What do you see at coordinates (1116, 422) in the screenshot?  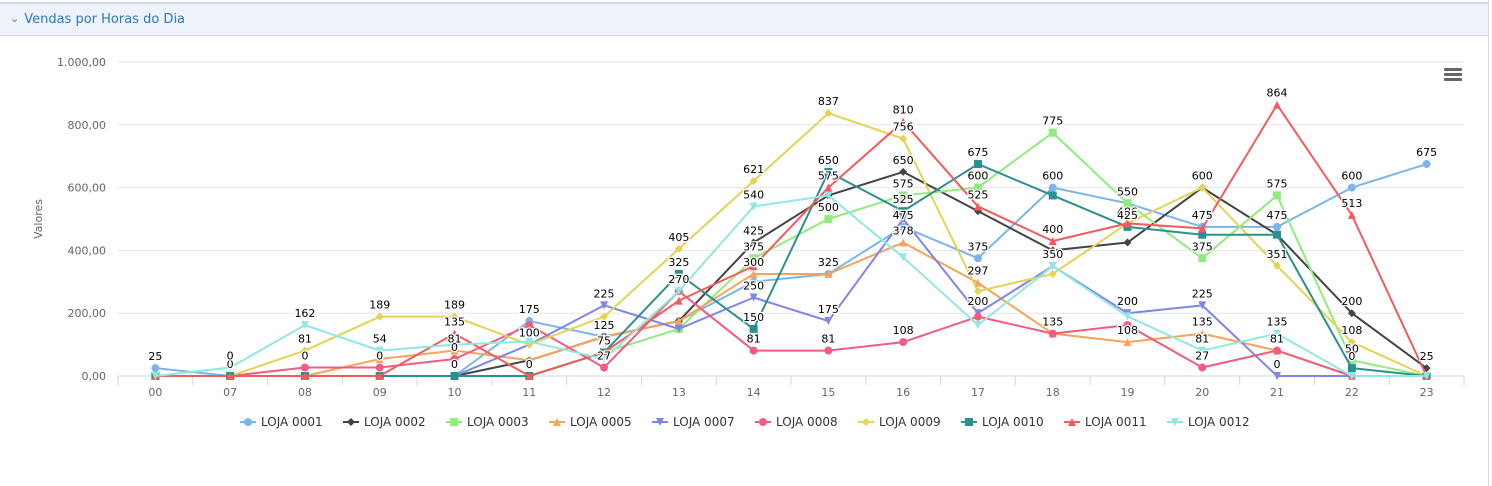 I see `legend-label: LOJA 0011` at bounding box center [1116, 422].